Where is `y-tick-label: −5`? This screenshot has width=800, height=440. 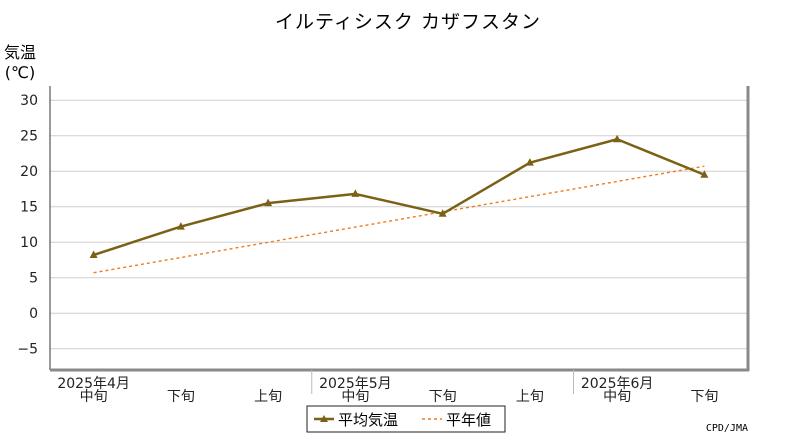 y-tick-label: −5 is located at coordinates (27, 350).